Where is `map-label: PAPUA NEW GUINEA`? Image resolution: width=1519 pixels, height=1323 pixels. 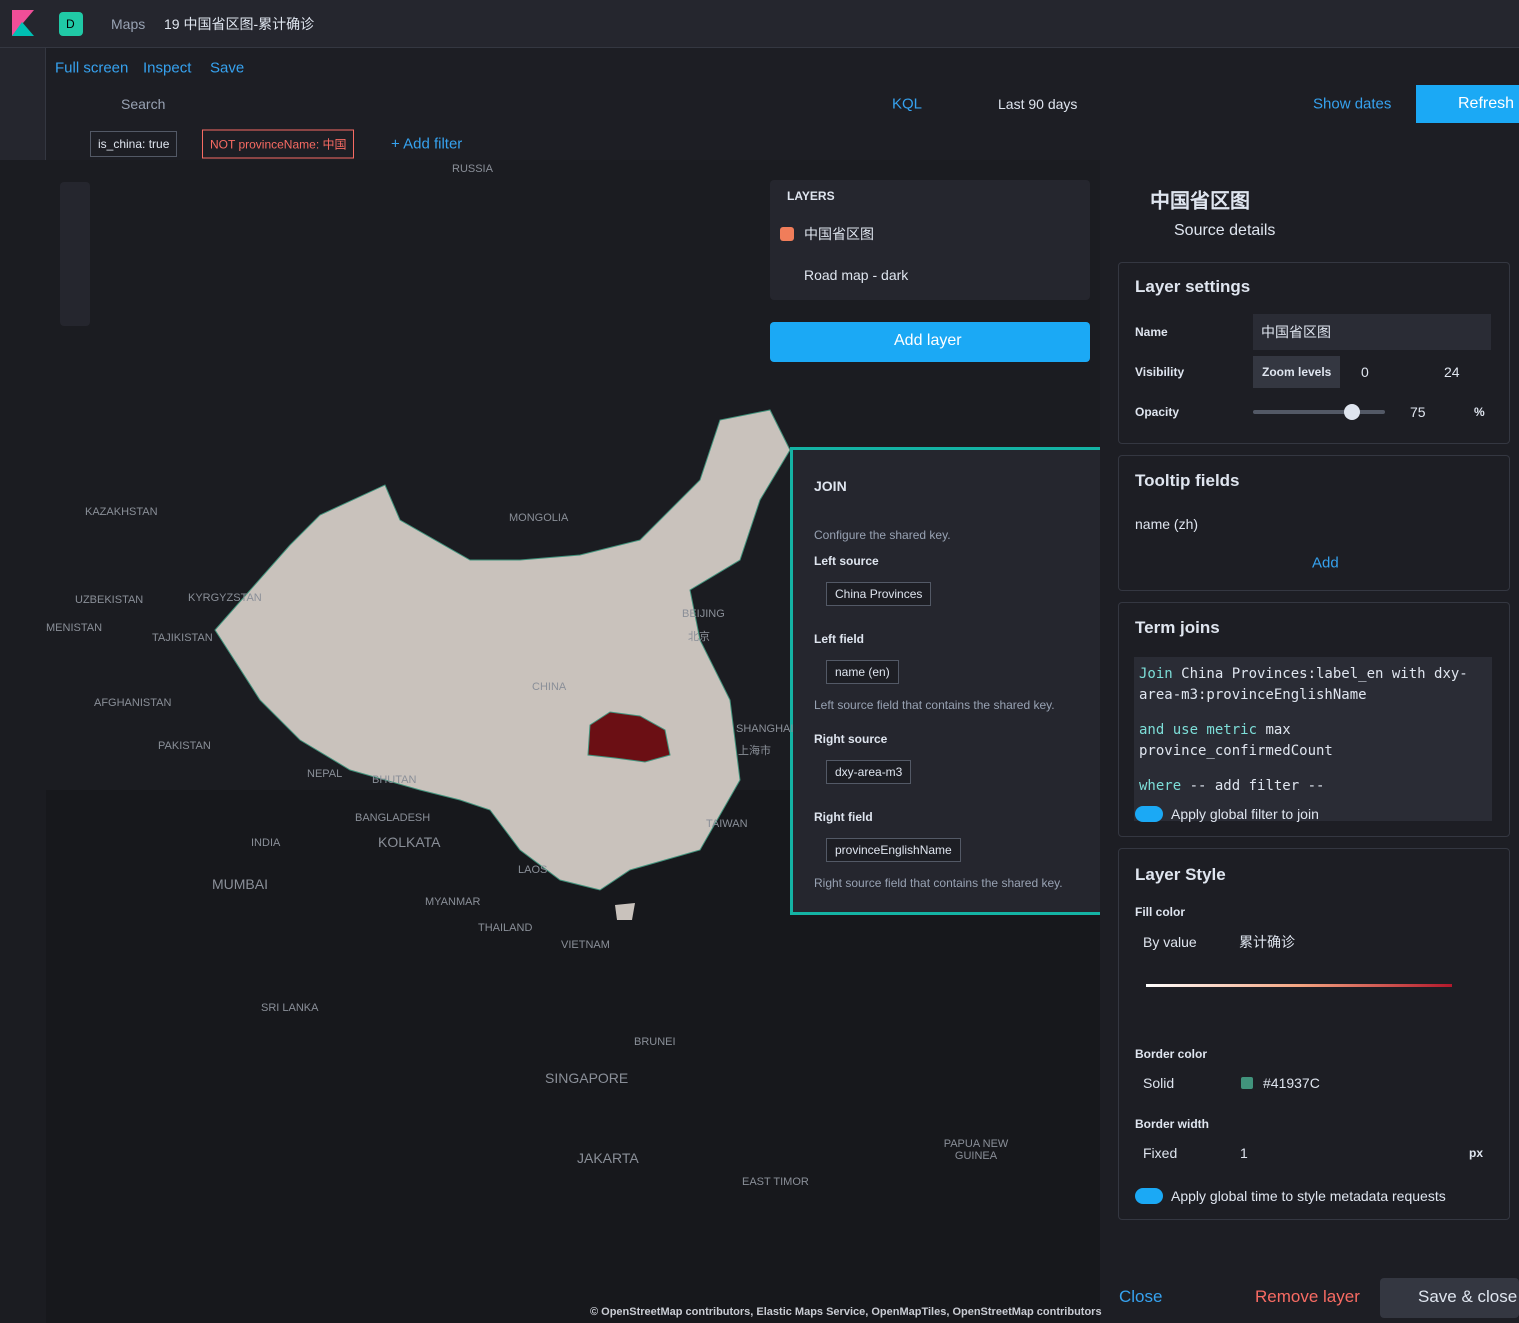 map-label: PAPUA NEW GUINEA is located at coordinates (976, 1150).